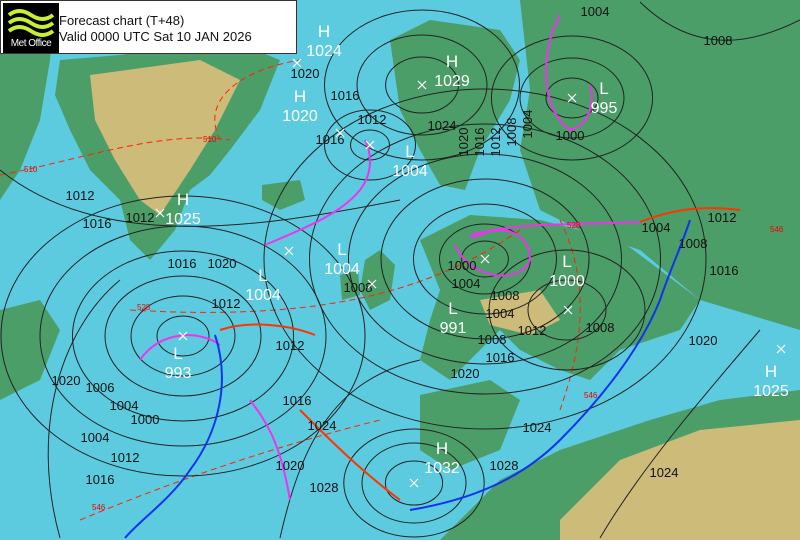 The width and height of the screenshot is (800, 540). I want to click on centre-value: 1024, so click(324, 51).